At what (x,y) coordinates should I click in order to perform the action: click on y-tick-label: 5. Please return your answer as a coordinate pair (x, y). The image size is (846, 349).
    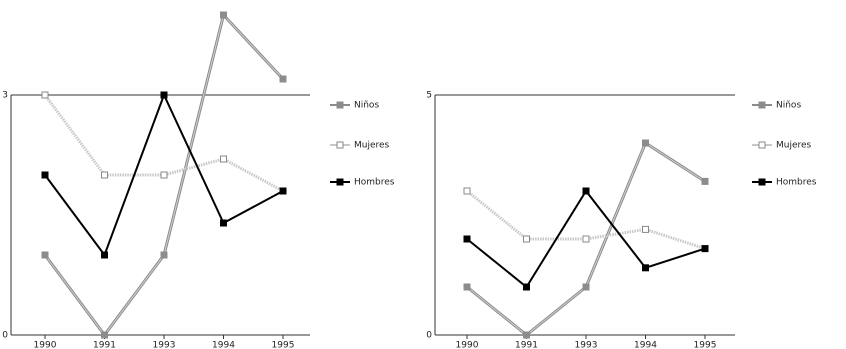
    Looking at the image, I should click on (429, 96).